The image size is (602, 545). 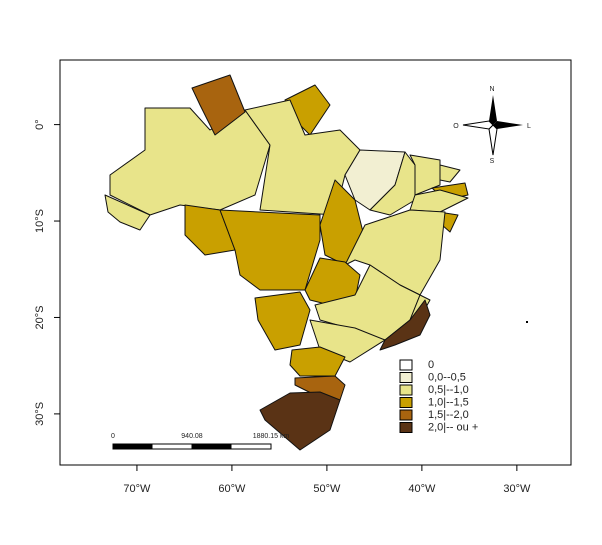 What do you see at coordinates (232, 489) in the screenshot?
I see `x-tick-label: 60°W` at bounding box center [232, 489].